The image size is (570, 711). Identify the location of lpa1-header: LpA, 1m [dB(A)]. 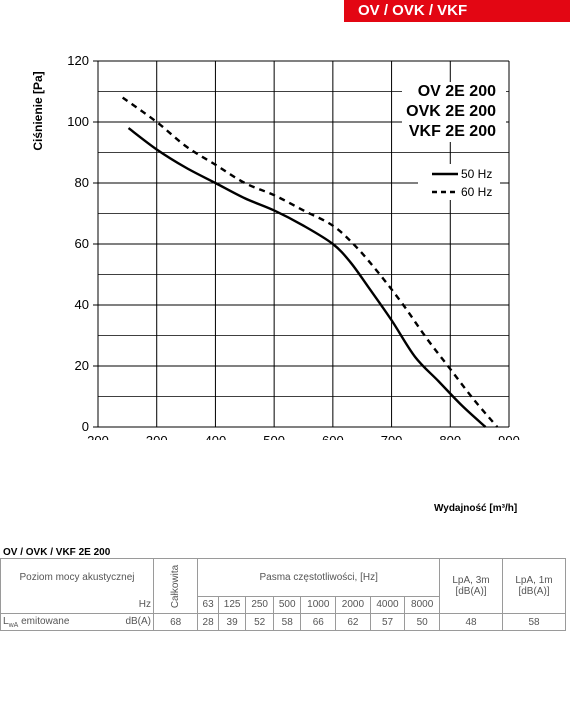
(534, 586).